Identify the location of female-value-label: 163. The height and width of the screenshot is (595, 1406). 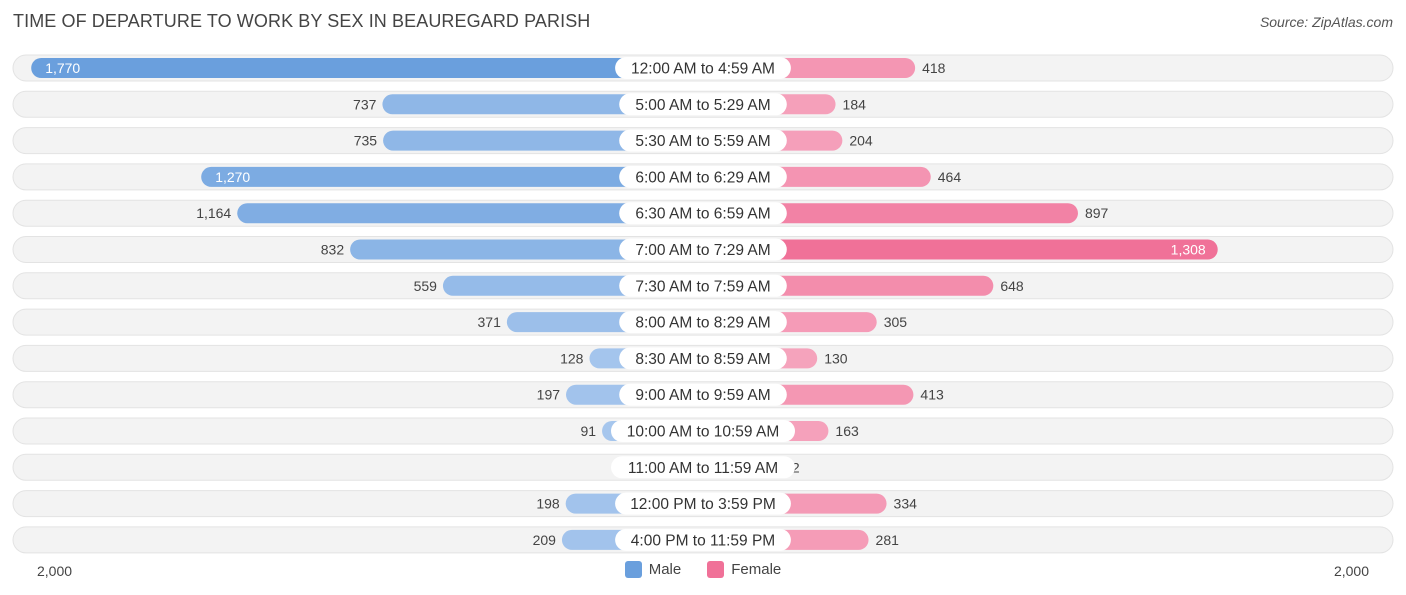
(847, 431).